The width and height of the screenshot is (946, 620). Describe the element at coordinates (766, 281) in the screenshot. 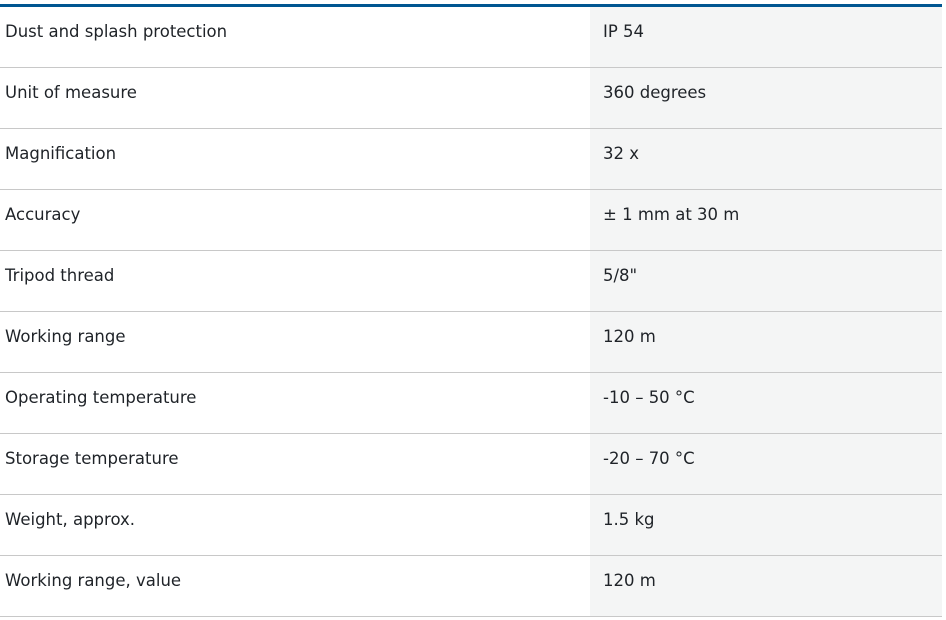

I see `spec-value: 5/8"` at that location.